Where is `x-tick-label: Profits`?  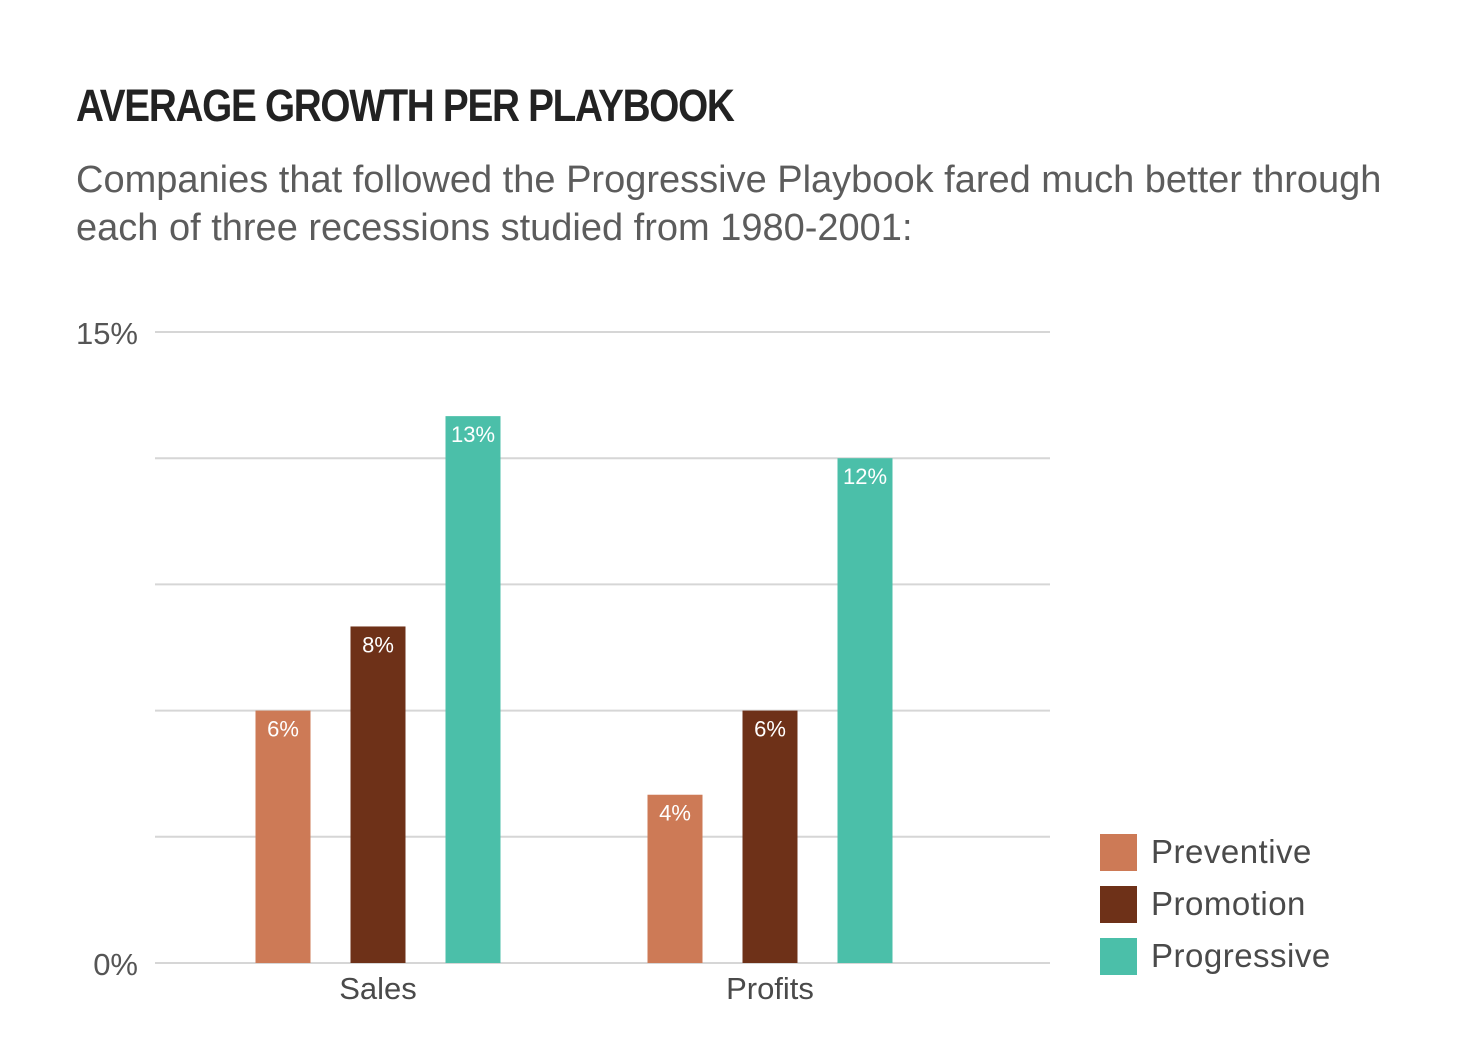
x-tick-label: Profits is located at coordinates (770, 988).